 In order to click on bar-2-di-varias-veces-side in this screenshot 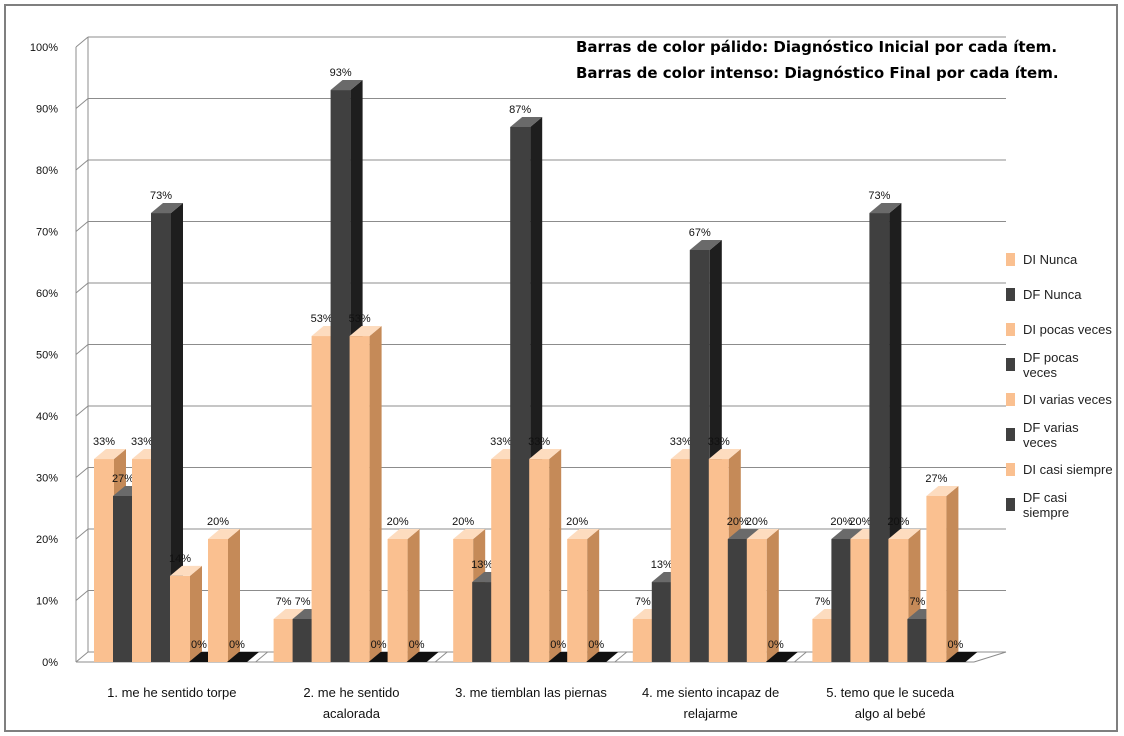, I will do `click(375, 494)`.